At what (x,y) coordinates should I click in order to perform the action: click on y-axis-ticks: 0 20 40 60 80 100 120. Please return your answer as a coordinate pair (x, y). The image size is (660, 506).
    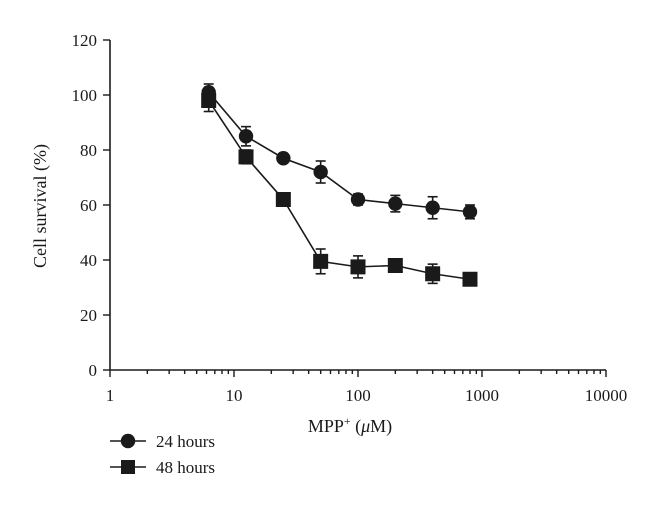
    Looking at the image, I should click on (91, 205).